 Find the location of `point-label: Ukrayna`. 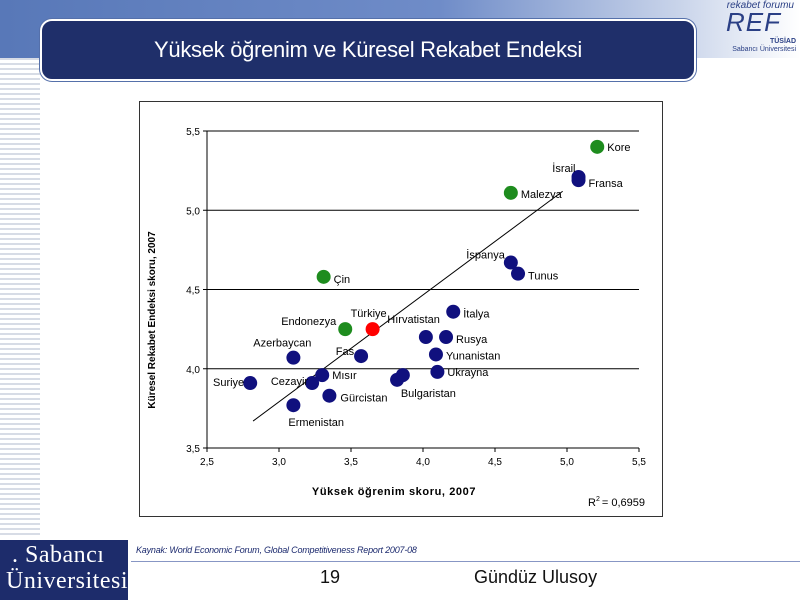

point-label: Ukrayna is located at coordinates (468, 373).